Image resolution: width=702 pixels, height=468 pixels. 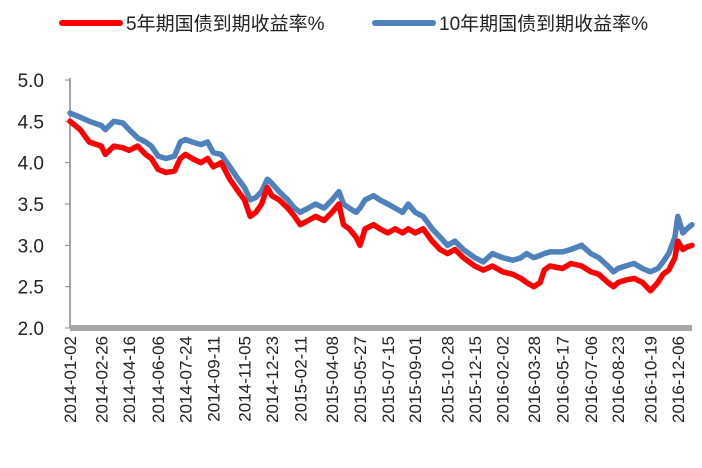 What do you see at coordinates (360, 379) in the screenshot?
I see `x-tick-label: 2015-05-27` at bounding box center [360, 379].